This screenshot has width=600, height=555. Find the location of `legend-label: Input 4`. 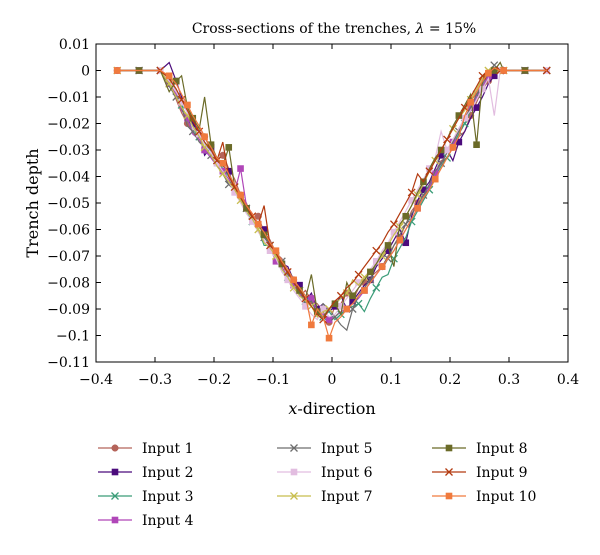

legend-label: Input 4 is located at coordinates (168, 521).